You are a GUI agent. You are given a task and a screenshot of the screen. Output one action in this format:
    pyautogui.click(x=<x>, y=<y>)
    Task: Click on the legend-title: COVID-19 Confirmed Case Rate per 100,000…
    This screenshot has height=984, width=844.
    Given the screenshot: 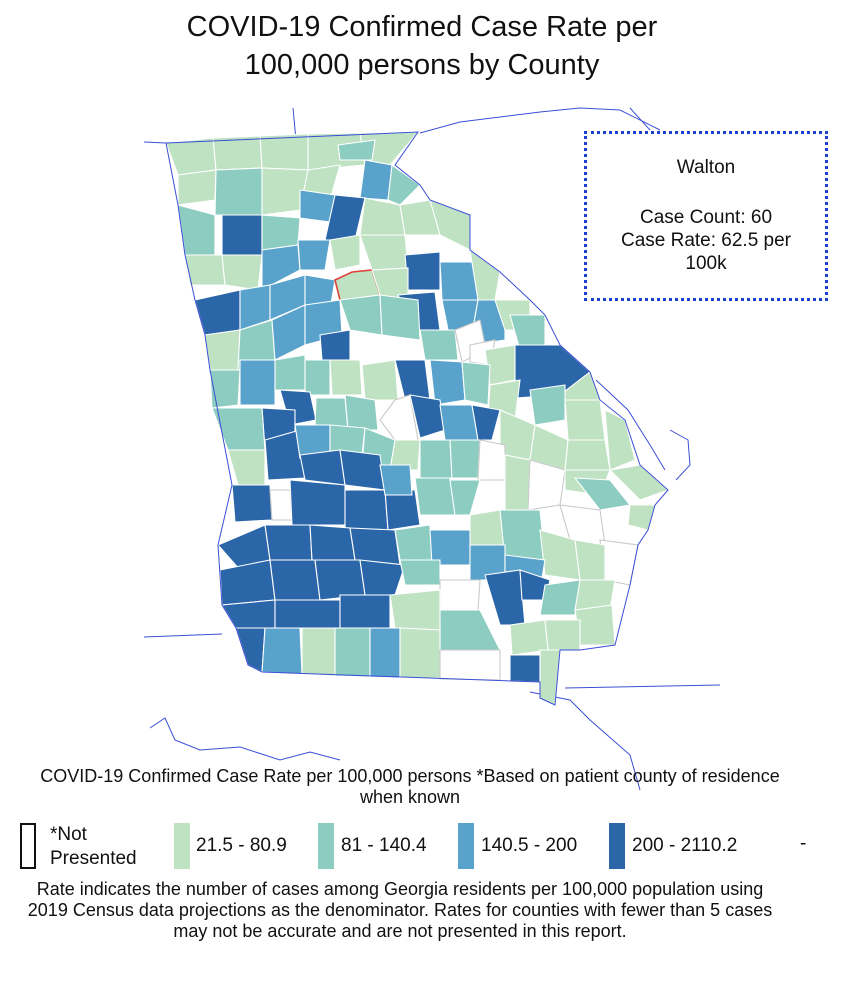 What is the action you would take?
    pyautogui.click(x=410, y=786)
    